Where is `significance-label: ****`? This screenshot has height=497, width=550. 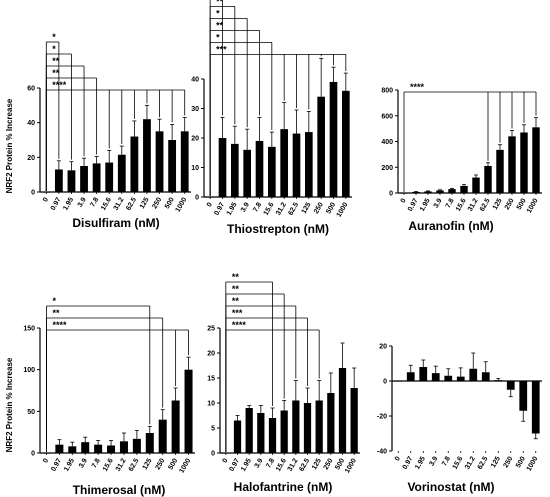
significance-label: **** is located at coordinates (239, 325).